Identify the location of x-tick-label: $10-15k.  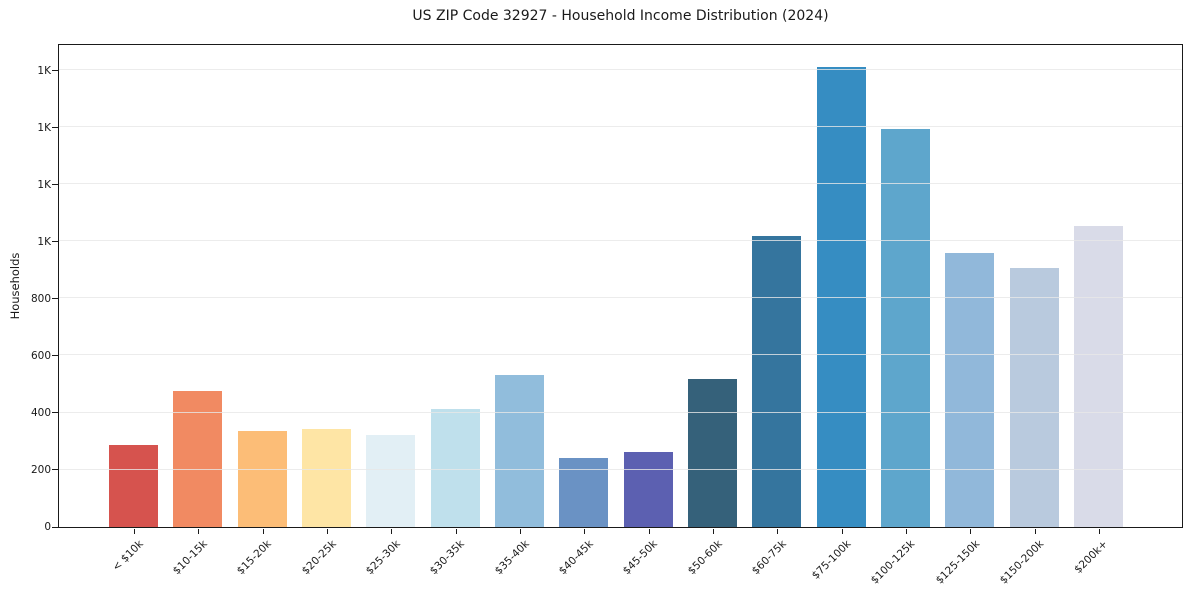
(190, 558).